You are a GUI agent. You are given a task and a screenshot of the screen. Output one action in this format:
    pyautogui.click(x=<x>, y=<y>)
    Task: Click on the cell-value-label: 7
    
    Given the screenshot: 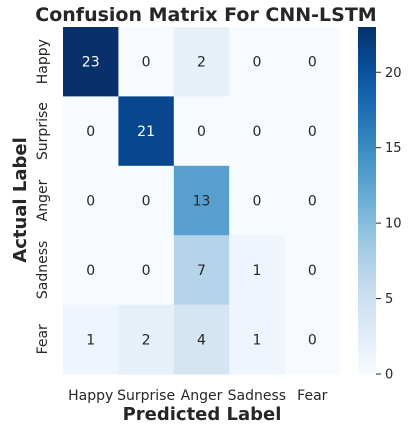 What is the action you would take?
    pyautogui.click(x=201, y=271)
    